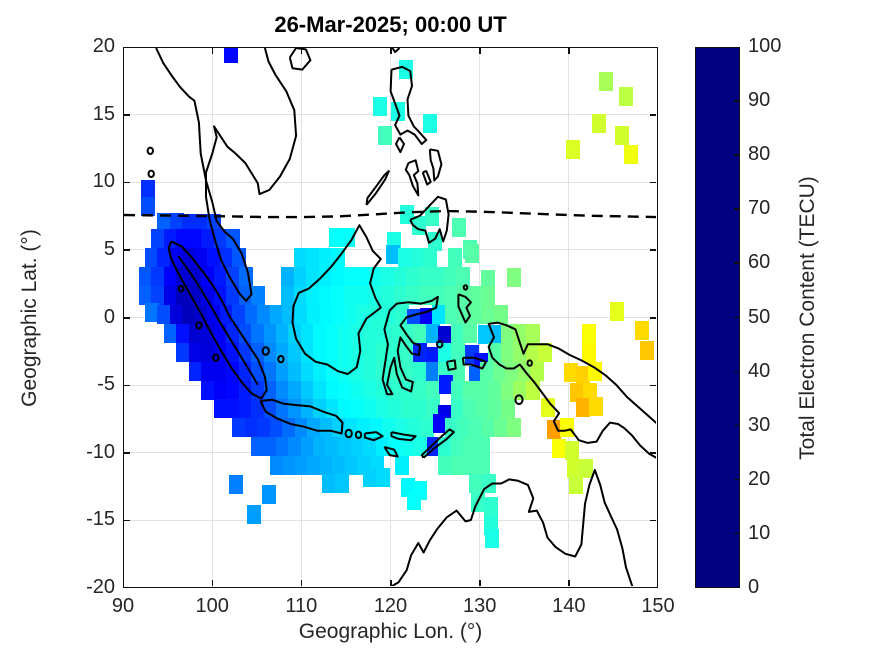  Describe the element at coordinates (109, 248) in the screenshot. I see `y-tick-label: 5` at that location.